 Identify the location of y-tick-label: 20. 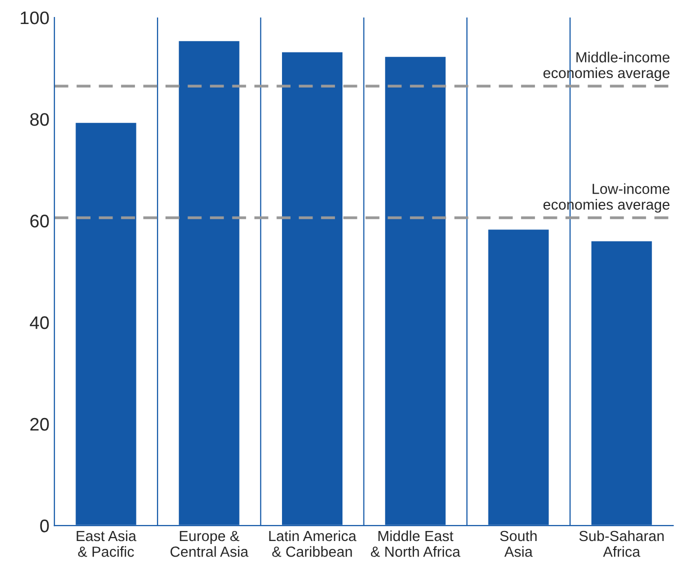
(39, 424).